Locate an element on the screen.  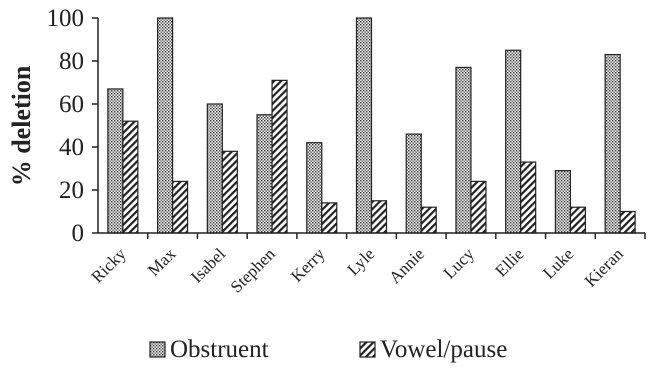
bar-vowel-pause-ricky is located at coordinates (130, 177).